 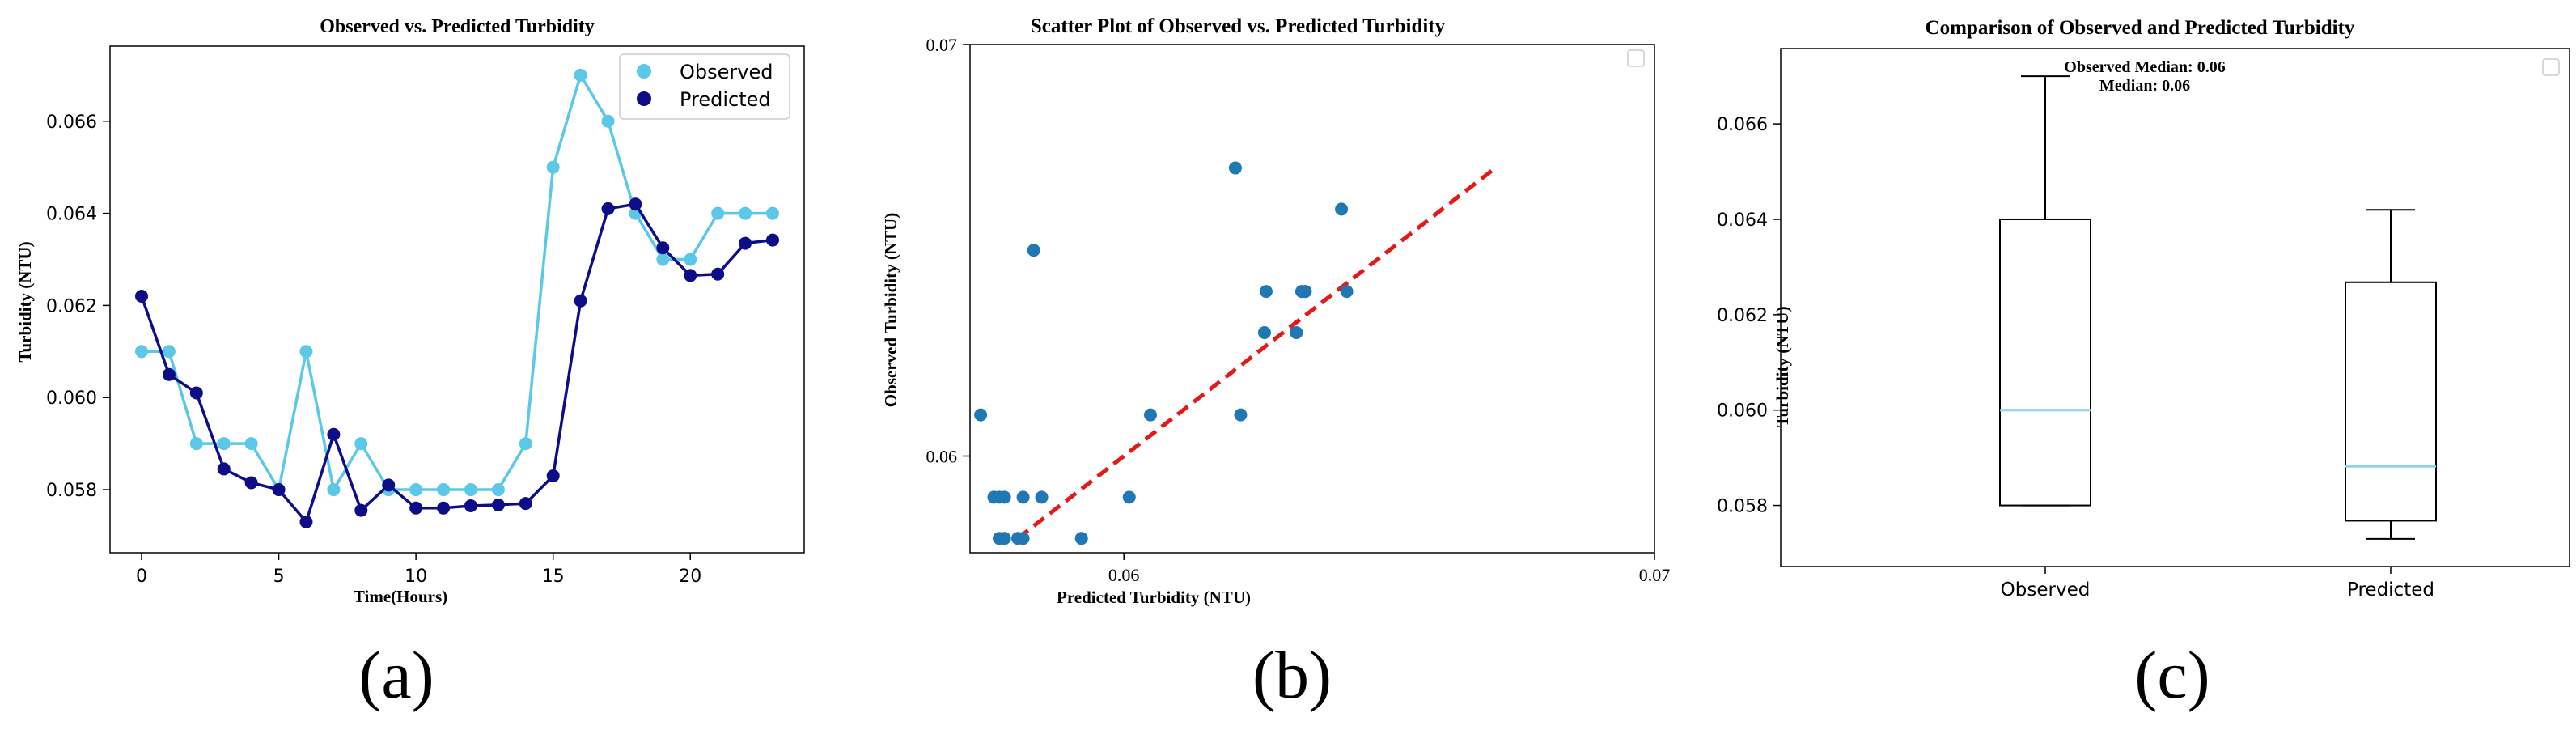 What do you see at coordinates (1636, 58) in the screenshot?
I see `panel-b-legend-box` at bounding box center [1636, 58].